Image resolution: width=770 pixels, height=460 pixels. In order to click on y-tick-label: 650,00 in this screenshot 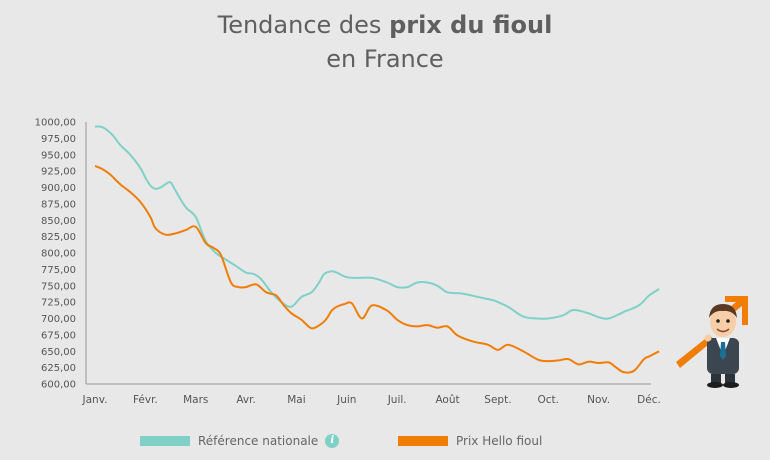, I will do `click(58, 352)`.